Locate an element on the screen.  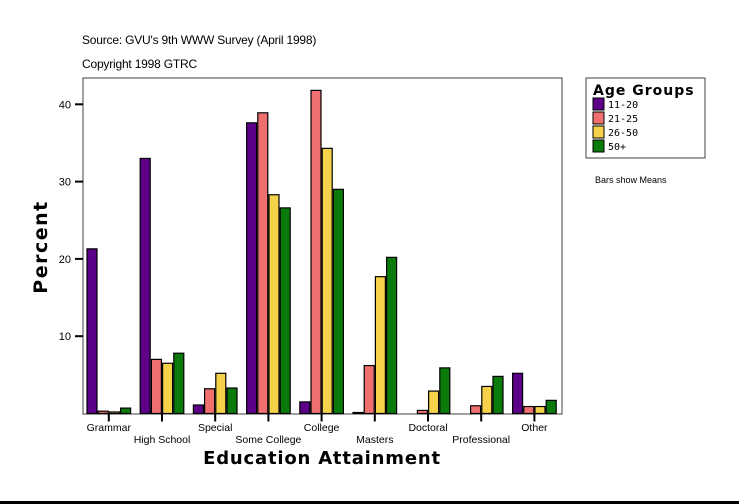
bar-group-high-school is located at coordinates (162, 286).